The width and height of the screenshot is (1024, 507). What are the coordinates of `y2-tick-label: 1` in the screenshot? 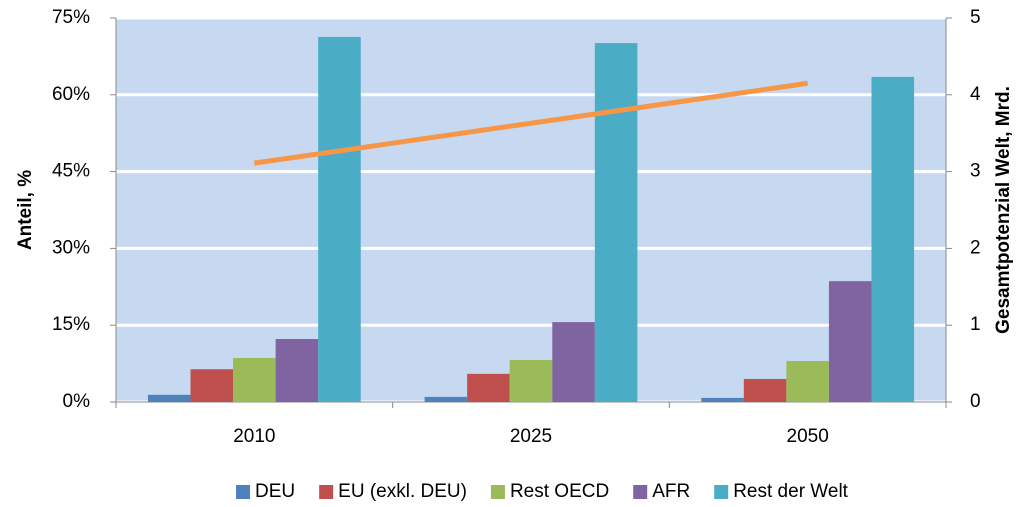 It's located at (975, 324).